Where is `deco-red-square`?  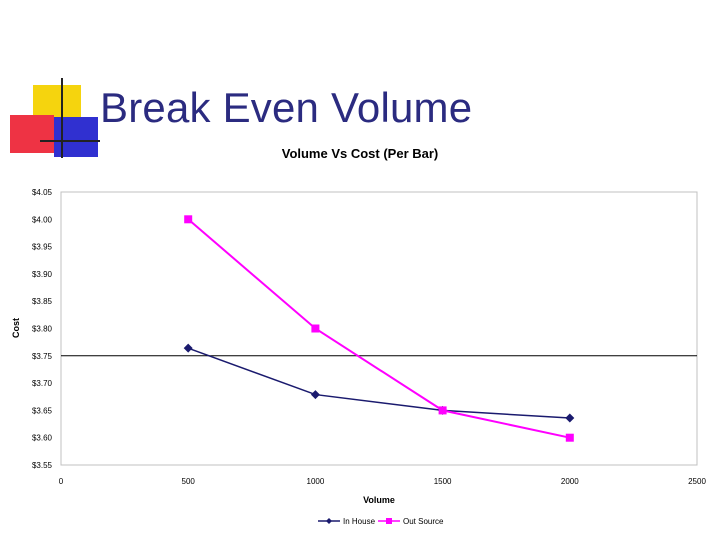
deco-red-square is located at coordinates (32, 134).